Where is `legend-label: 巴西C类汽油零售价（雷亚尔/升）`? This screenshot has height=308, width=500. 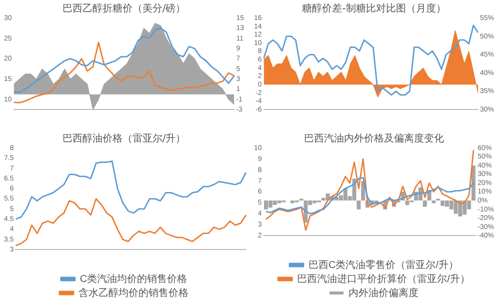 legend-label: 巴西C类汽油零售价（雷亚尔/升） is located at coordinates (383, 264).